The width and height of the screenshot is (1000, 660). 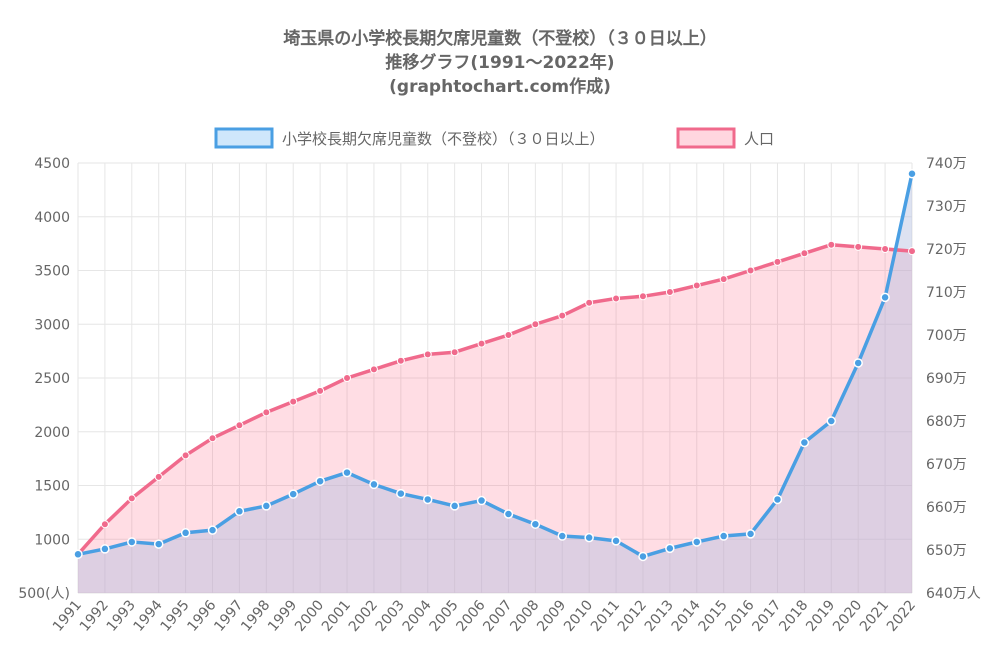 What do you see at coordinates (121, 616) in the screenshot?
I see `x-tick-label: 1993` at bounding box center [121, 616].